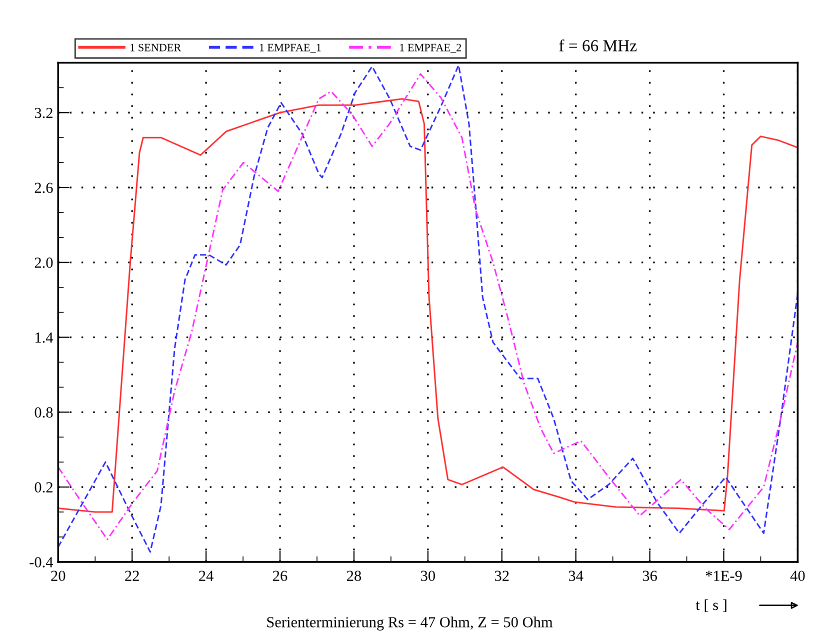  I want to click on y-tick-label: 3.2, so click(43, 113).